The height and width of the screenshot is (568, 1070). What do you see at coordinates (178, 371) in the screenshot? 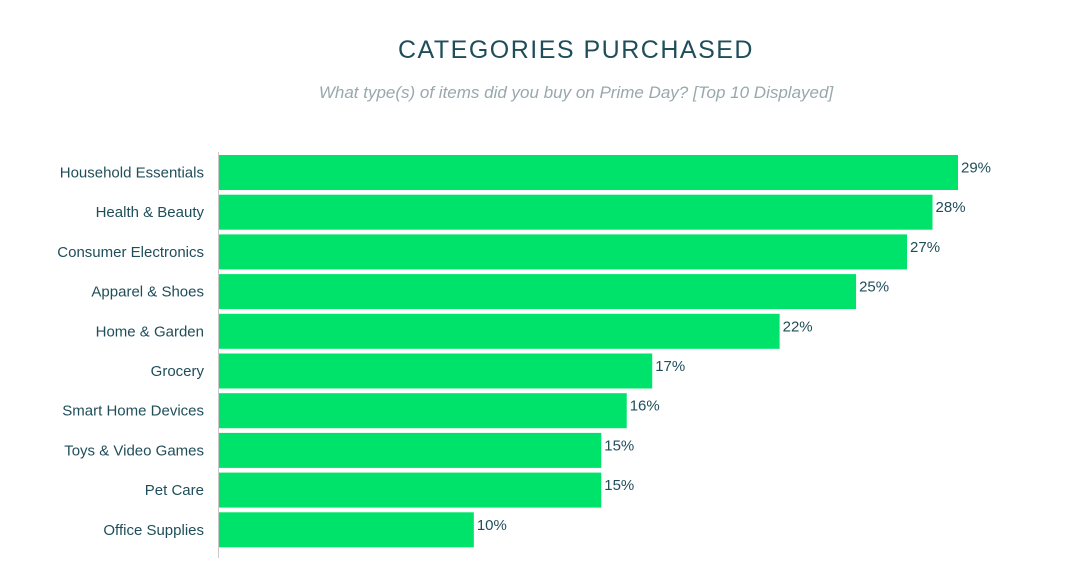
I see `category-label: Grocery` at bounding box center [178, 371].